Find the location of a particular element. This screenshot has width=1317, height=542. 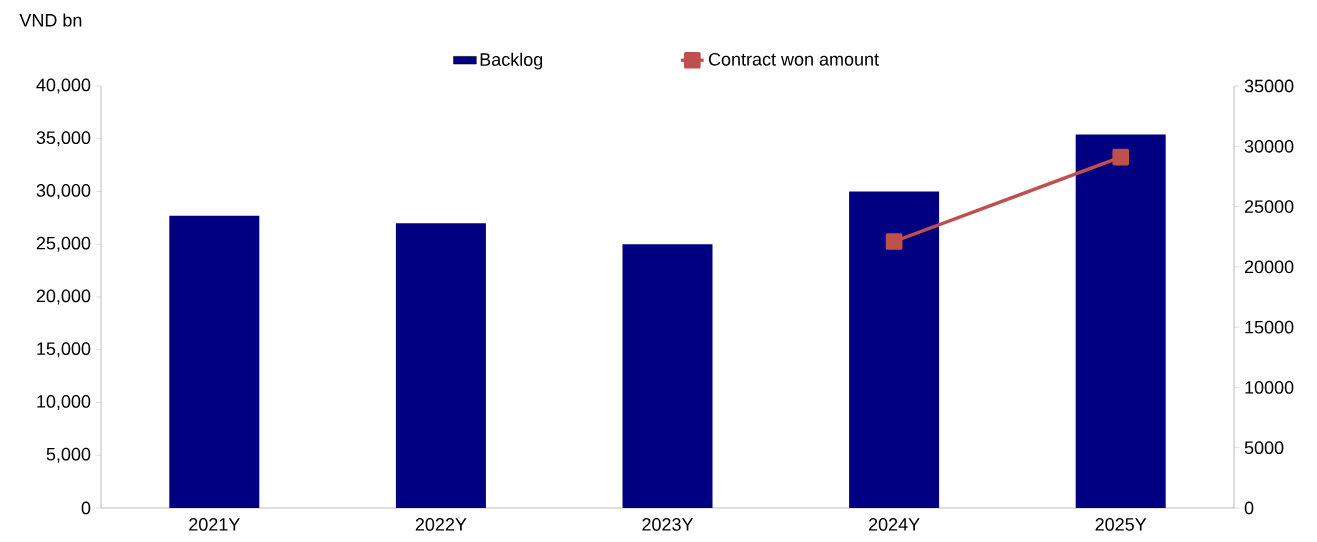

legend-label: Contract won amount is located at coordinates (793, 59).